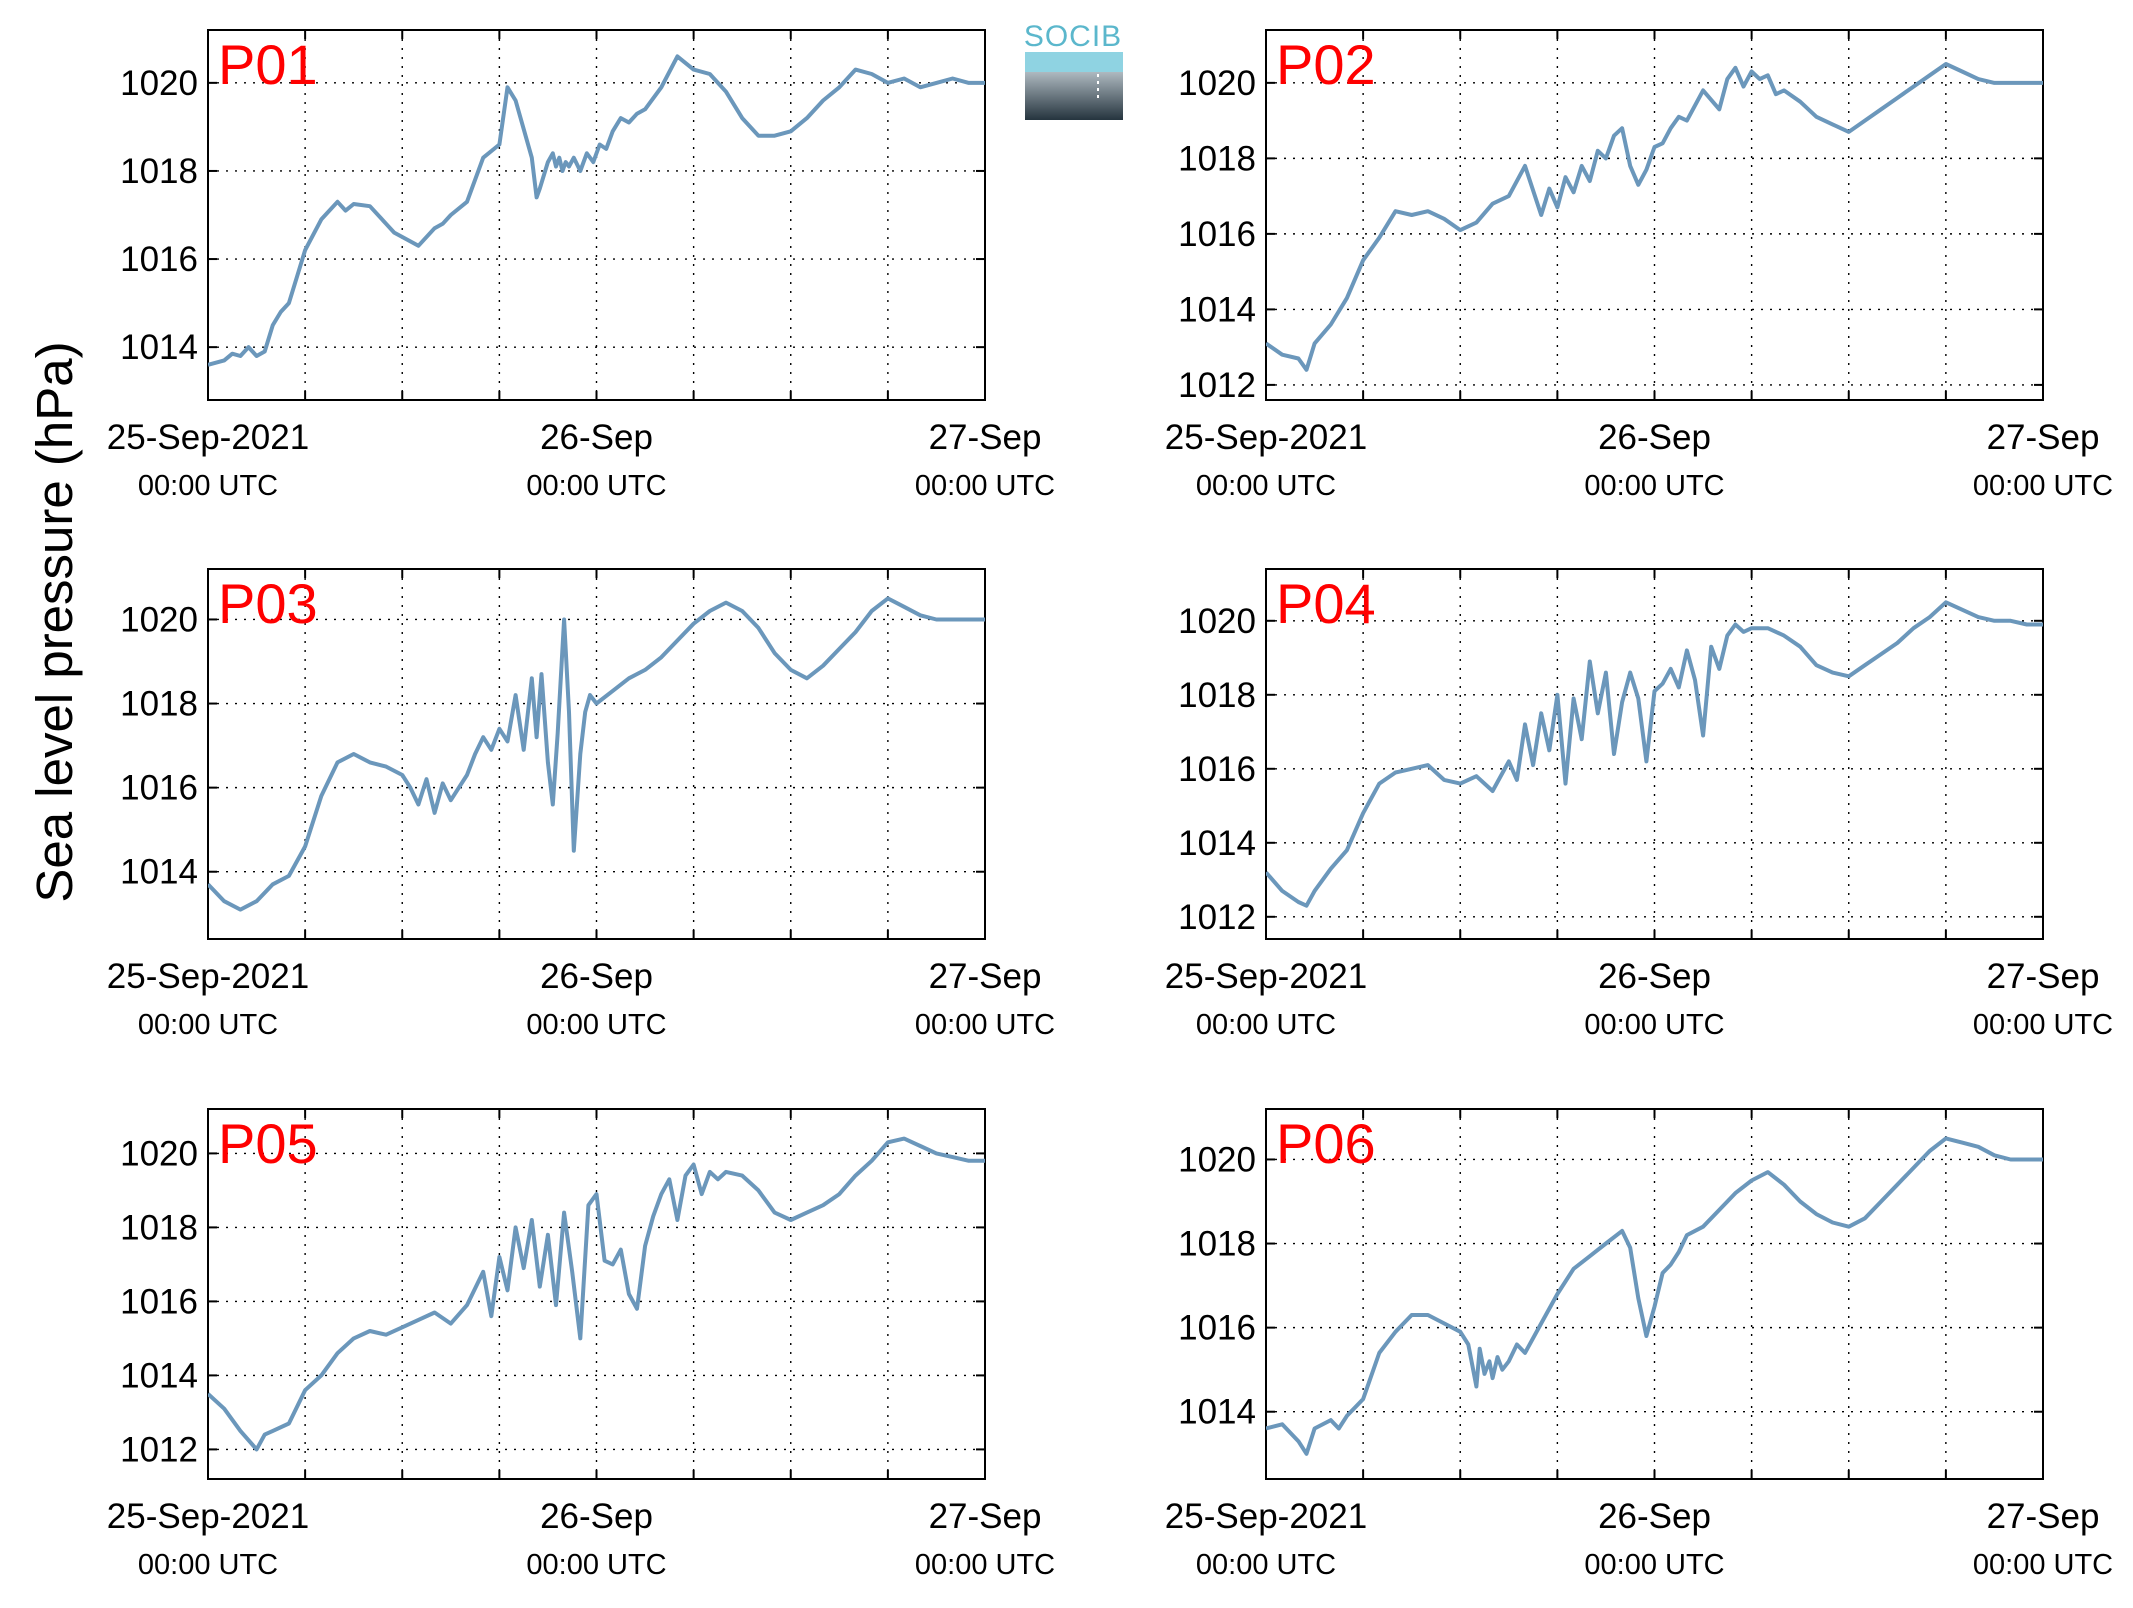 Image resolution: width=2133 pixels, height=1608 pixels. What do you see at coordinates (1654, 754) in the screenshot?
I see `series-line-p04` at bounding box center [1654, 754].